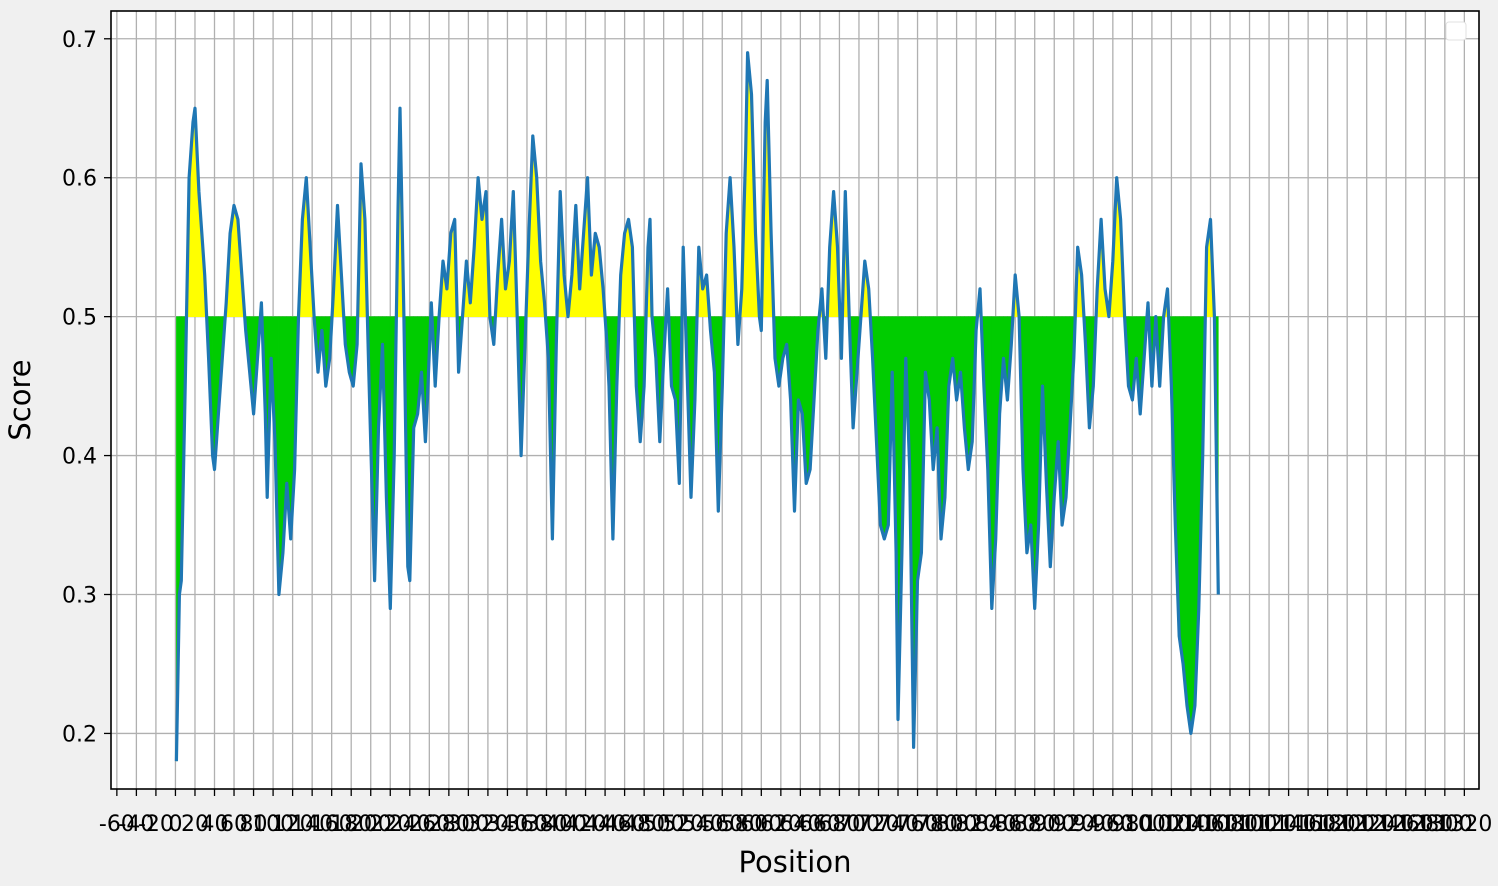  I want to click on x-axis-label: Position, so click(795, 862).